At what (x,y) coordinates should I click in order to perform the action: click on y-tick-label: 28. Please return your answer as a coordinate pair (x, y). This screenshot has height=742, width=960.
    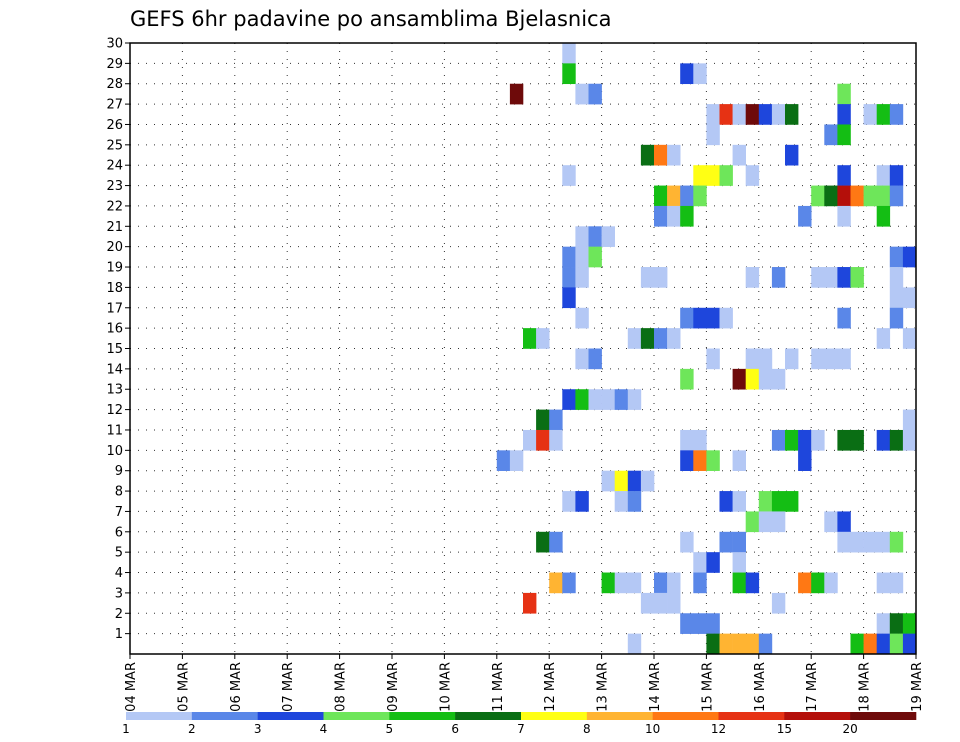
    Looking at the image, I should click on (114, 84).